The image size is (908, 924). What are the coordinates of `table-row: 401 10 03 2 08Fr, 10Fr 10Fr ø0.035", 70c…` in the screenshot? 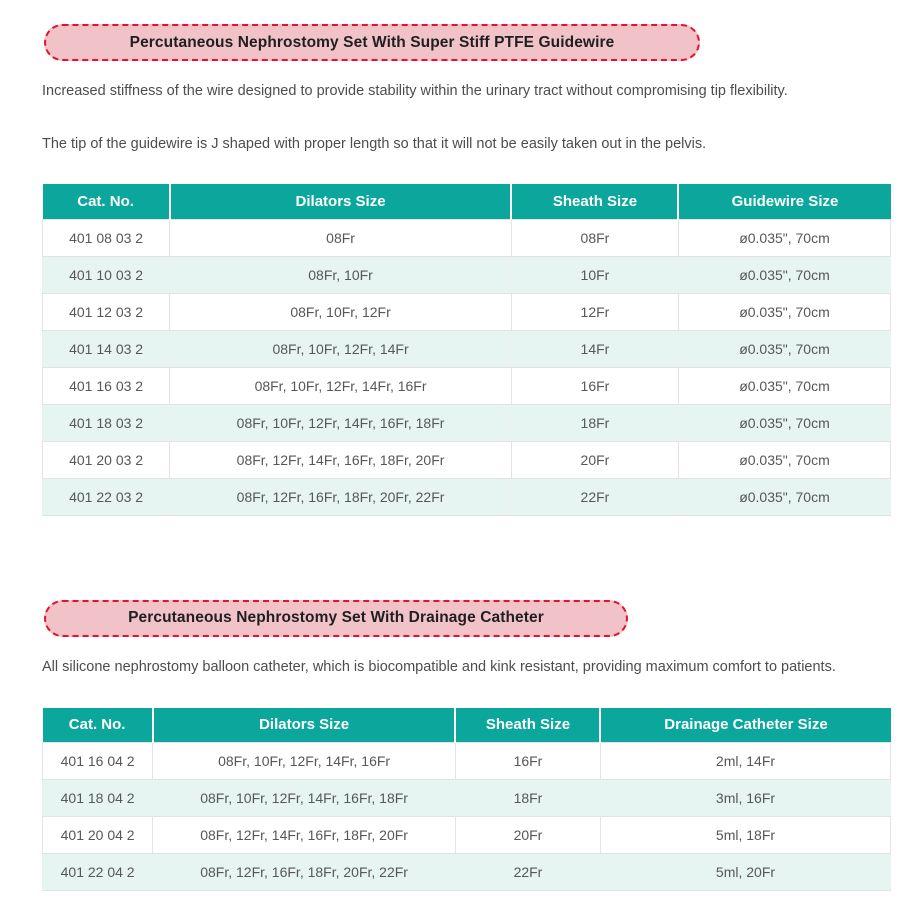 It's located at (466, 274).